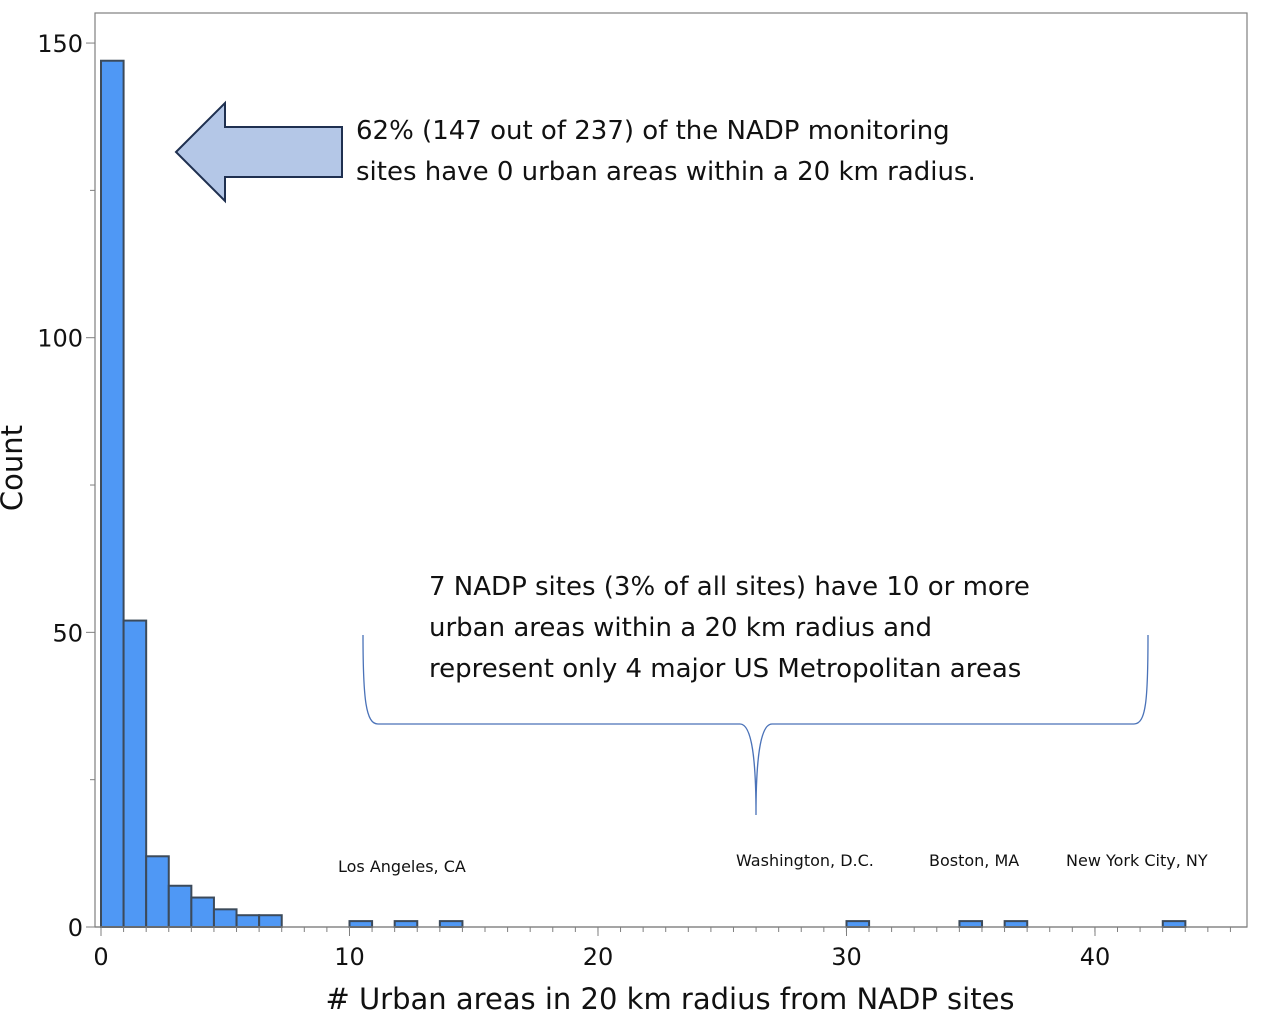 This screenshot has height=1014, width=1282. What do you see at coordinates (258, 152) in the screenshot?
I see `arrow-left-icon` at bounding box center [258, 152].